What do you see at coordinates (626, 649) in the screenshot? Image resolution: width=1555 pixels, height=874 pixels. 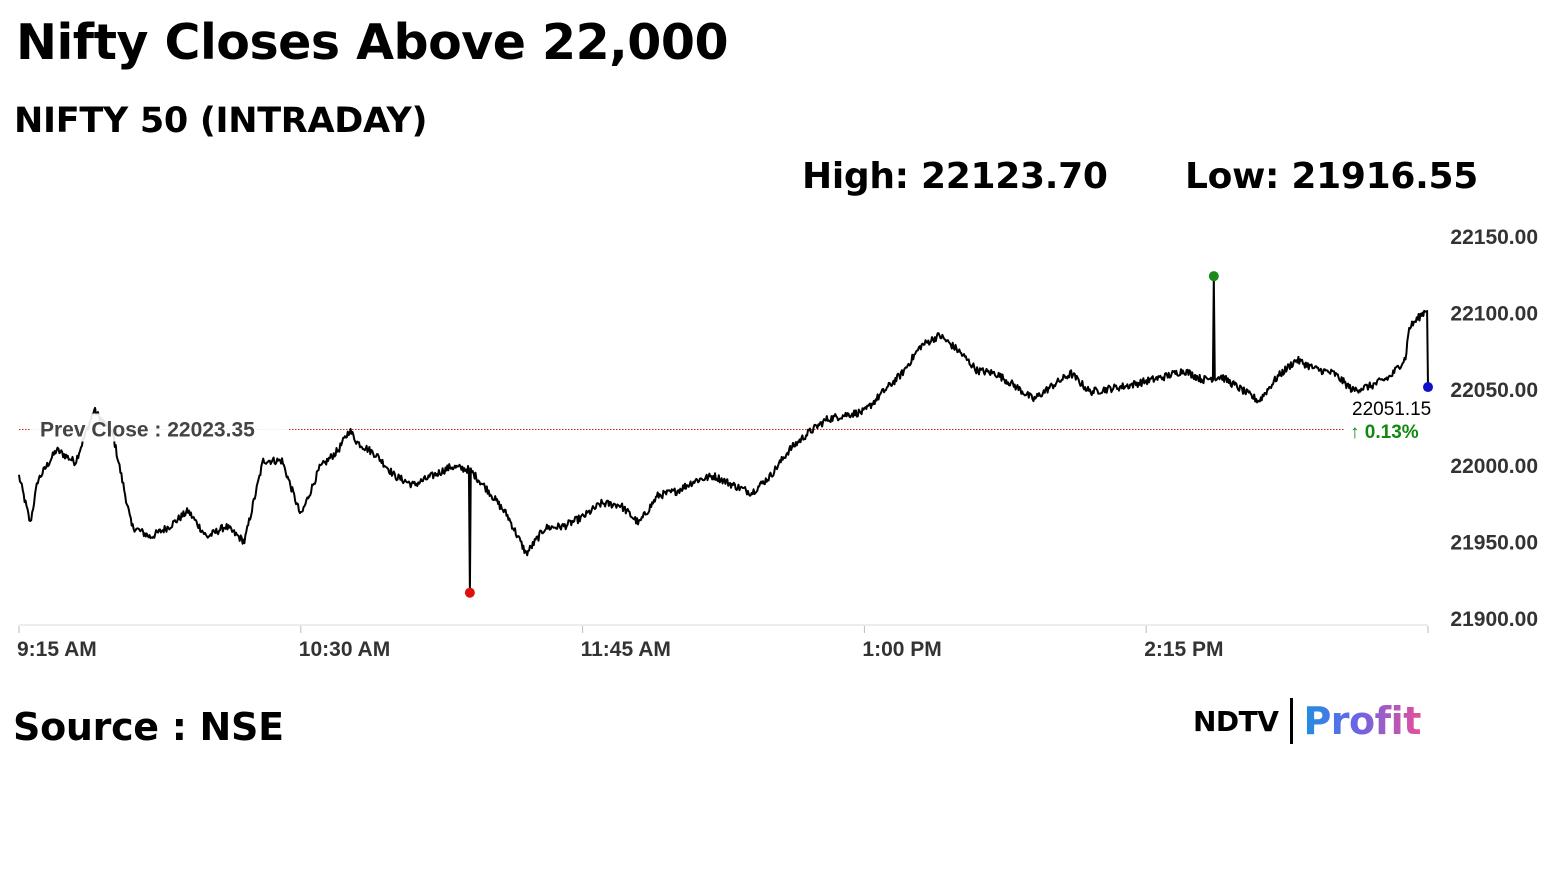 I see `x-tick-label: 11:45 AM` at bounding box center [626, 649].